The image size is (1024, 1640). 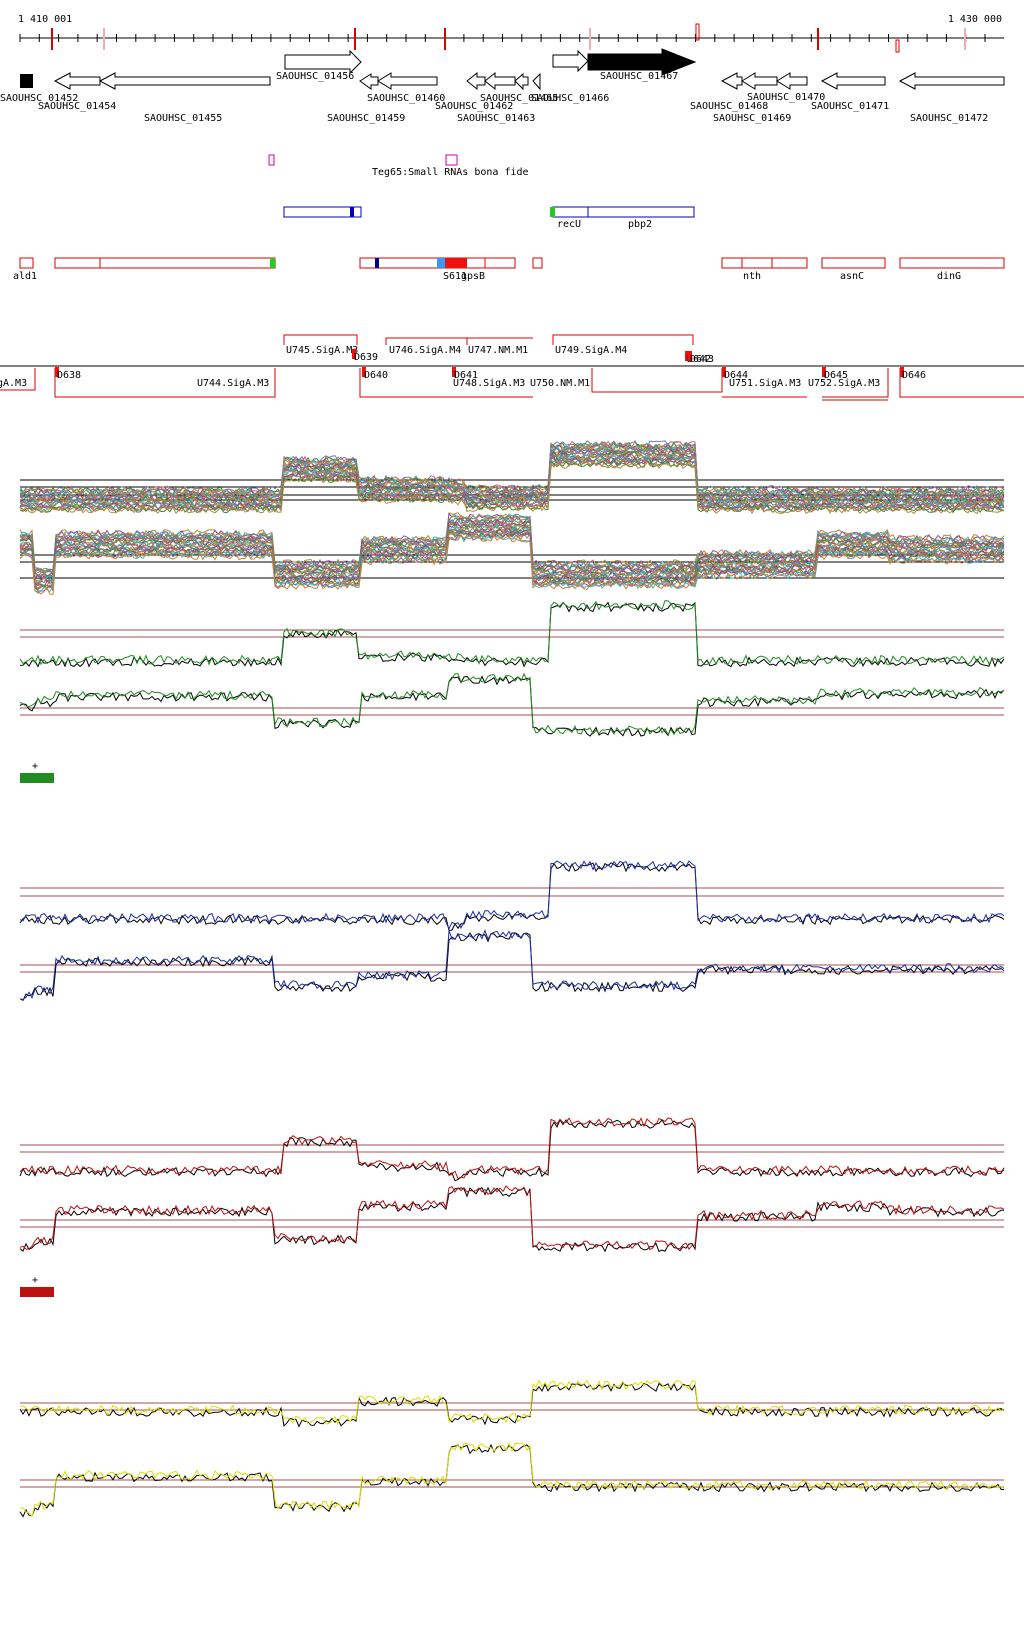 I want to click on gene-label: SAOUHSC_01452, so click(x=39, y=98).